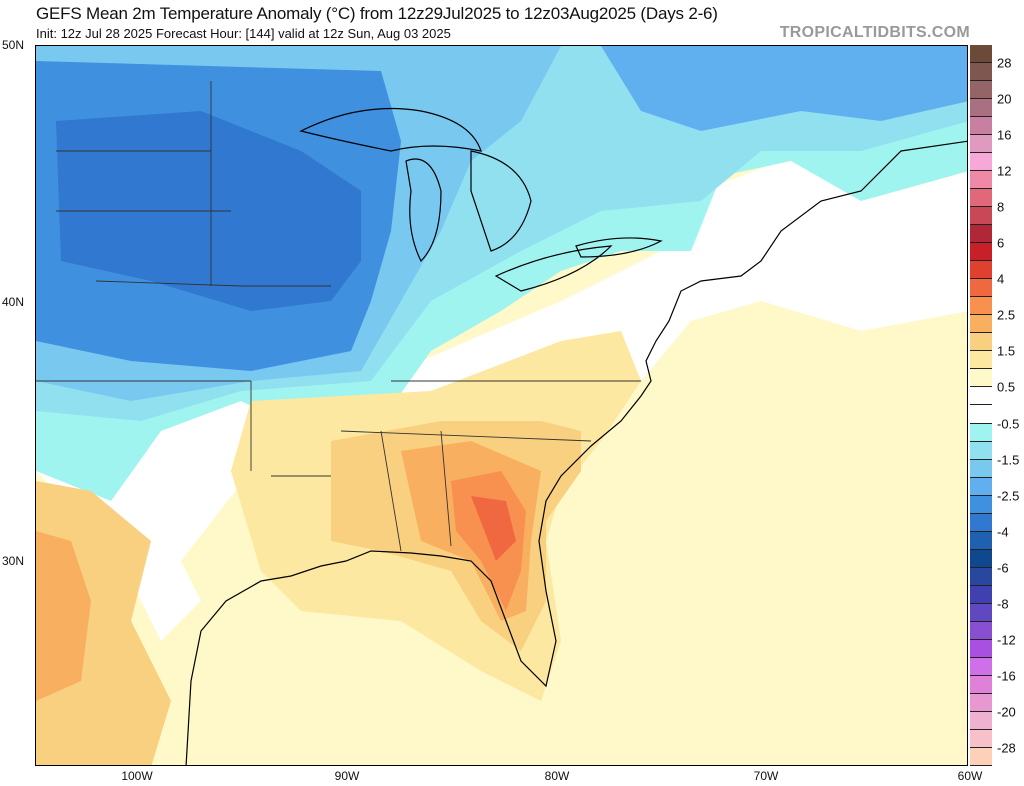  What do you see at coordinates (1006, 387) in the screenshot?
I see `colorbar-label: 0.5` at bounding box center [1006, 387].